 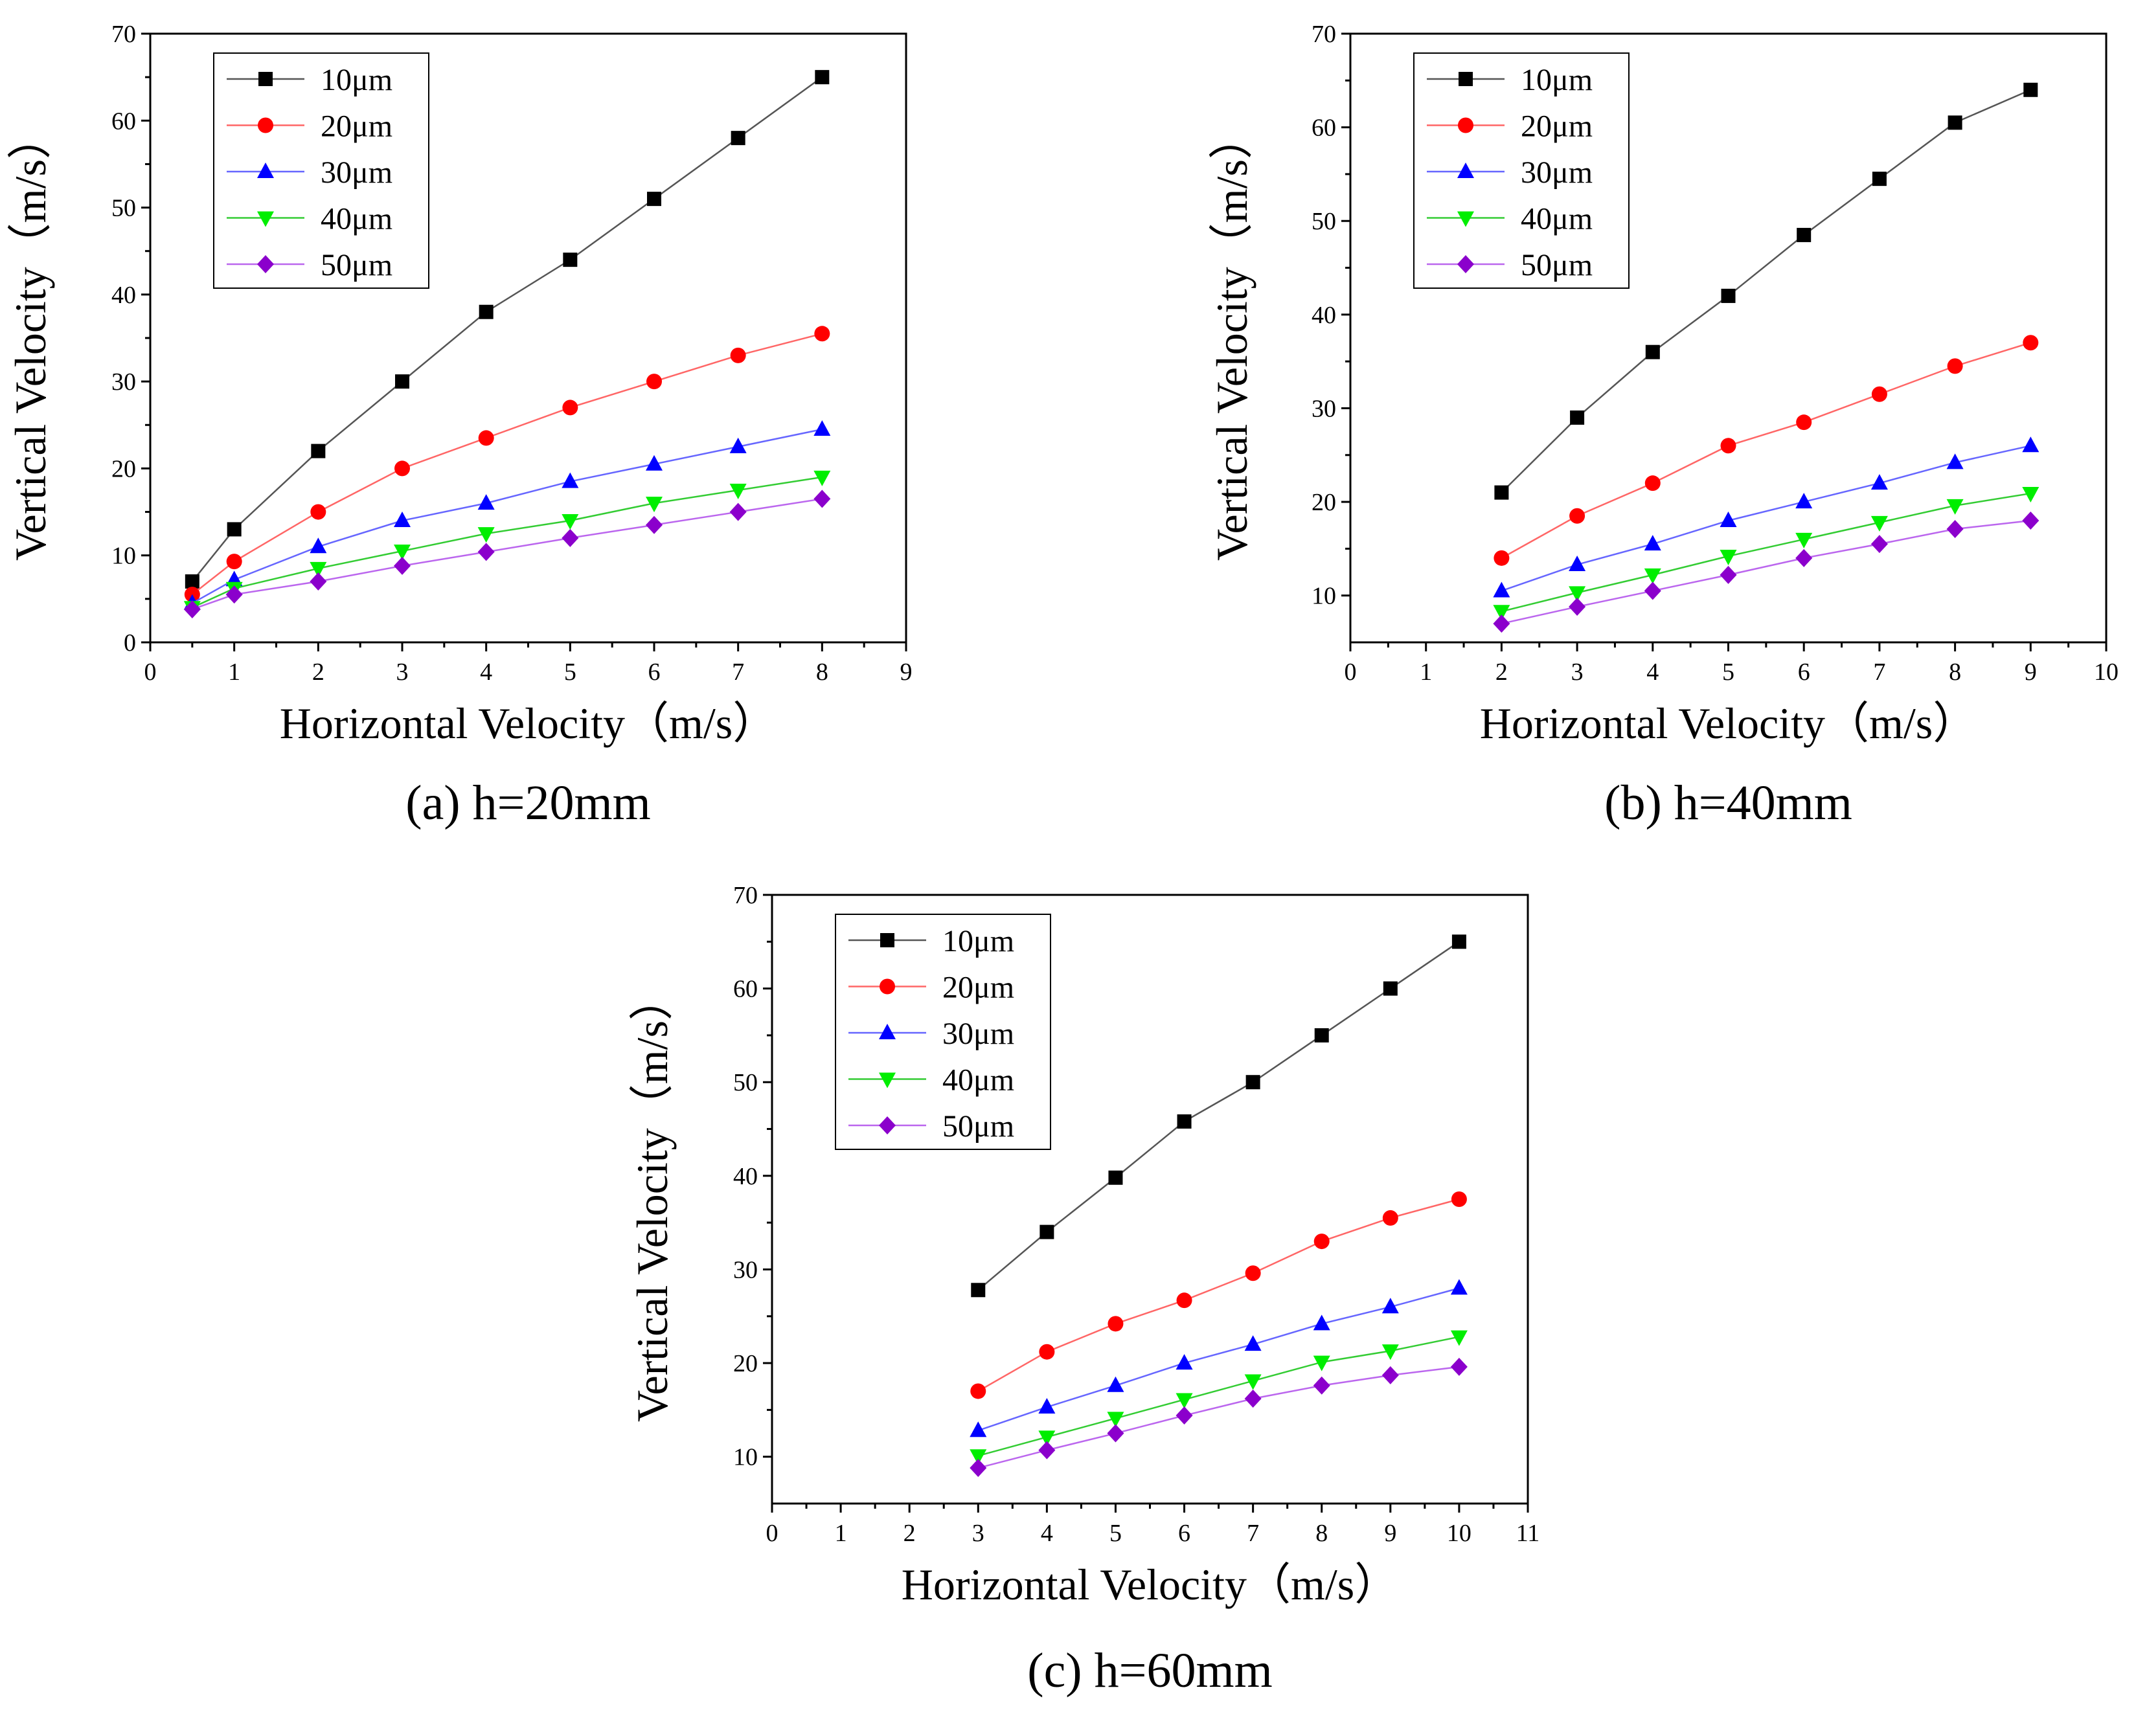 I want to click on legend-item: 10μm, so click(x=309, y=80).